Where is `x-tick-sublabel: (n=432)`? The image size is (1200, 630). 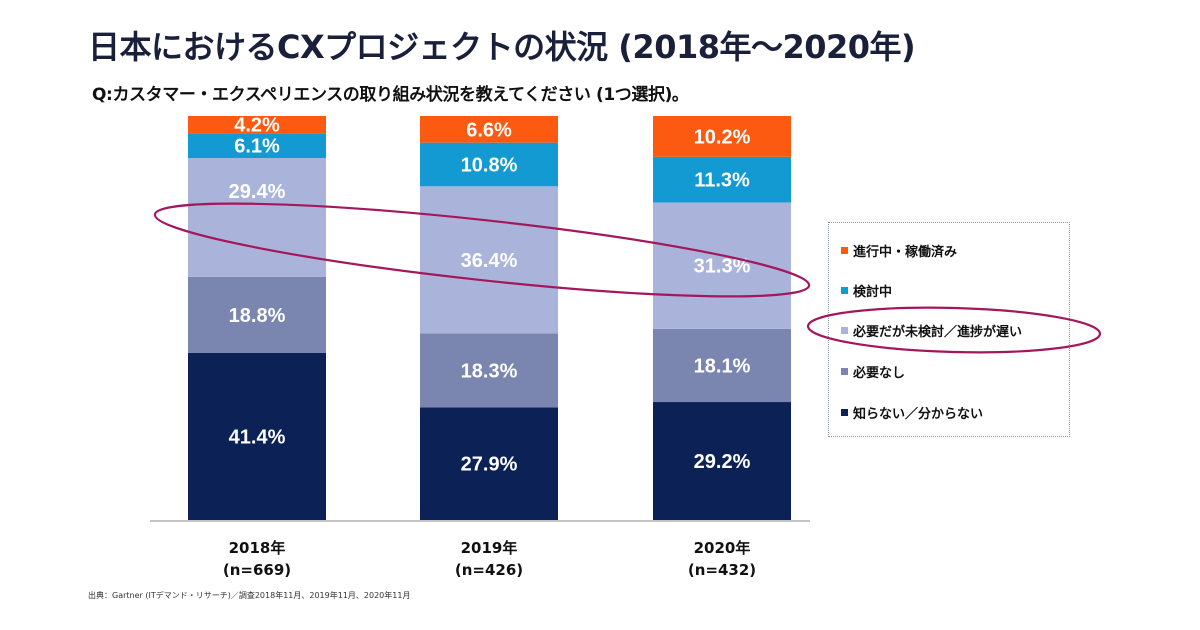
x-tick-sublabel: (n=432) is located at coordinates (722, 570).